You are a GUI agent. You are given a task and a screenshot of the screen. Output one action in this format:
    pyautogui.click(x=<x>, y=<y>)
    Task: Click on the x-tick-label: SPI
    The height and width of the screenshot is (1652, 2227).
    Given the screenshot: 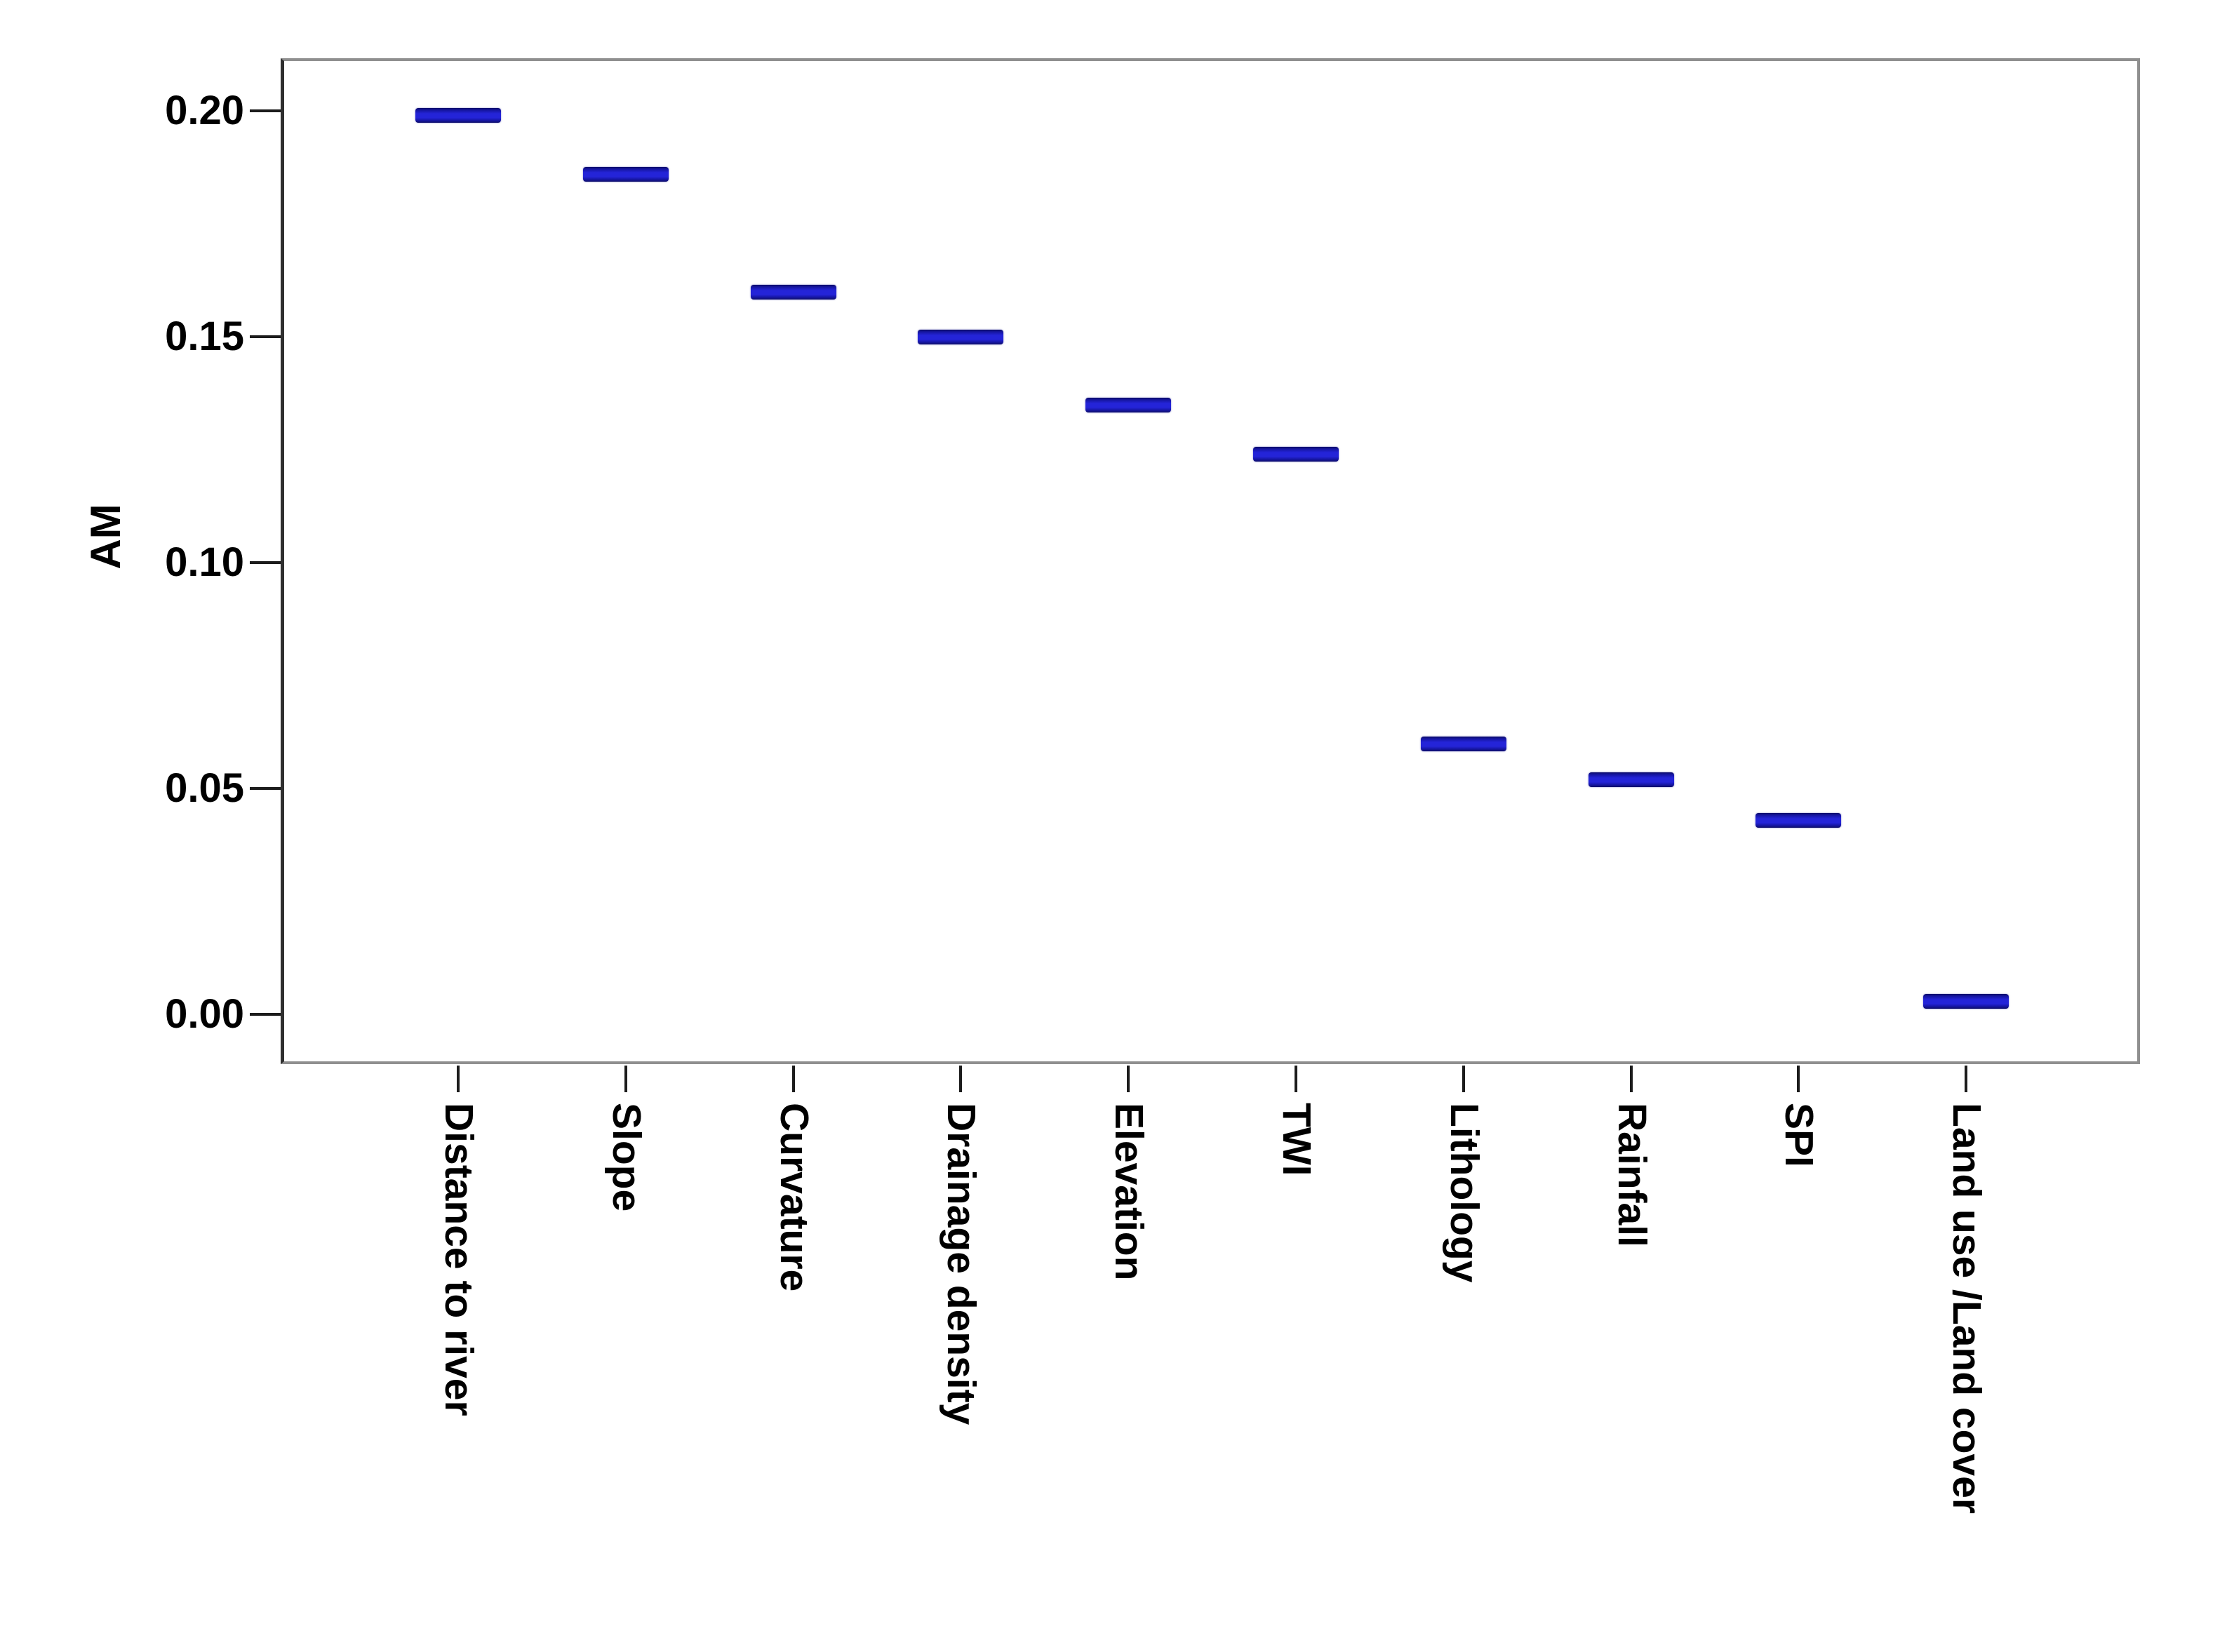 What is the action you would take?
    pyautogui.click(x=1799, y=1135)
    